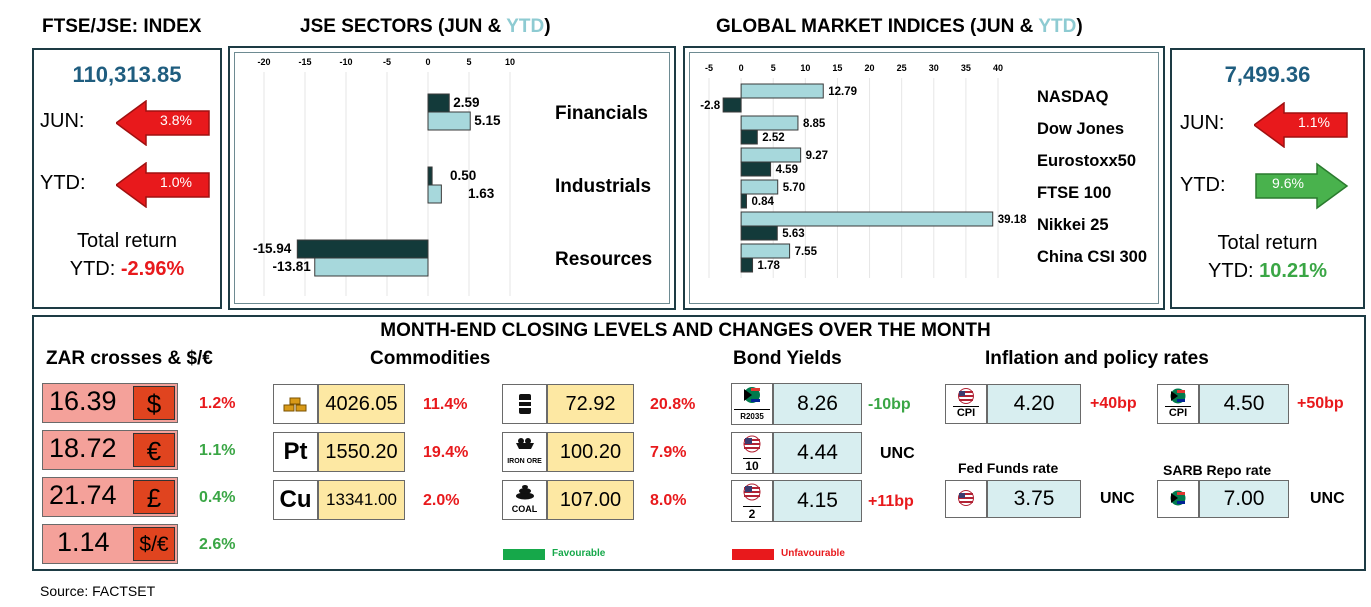 This screenshot has height=607, width=1371. Describe the element at coordinates (263, 62) in the screenshot. I see `sector-tick-label: -20` at that location.